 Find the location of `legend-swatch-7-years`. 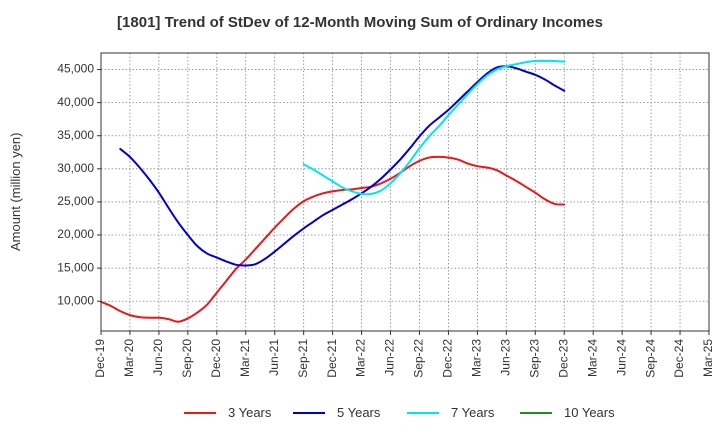

legend-swatch-7-years is located at coordinates (423, 412).